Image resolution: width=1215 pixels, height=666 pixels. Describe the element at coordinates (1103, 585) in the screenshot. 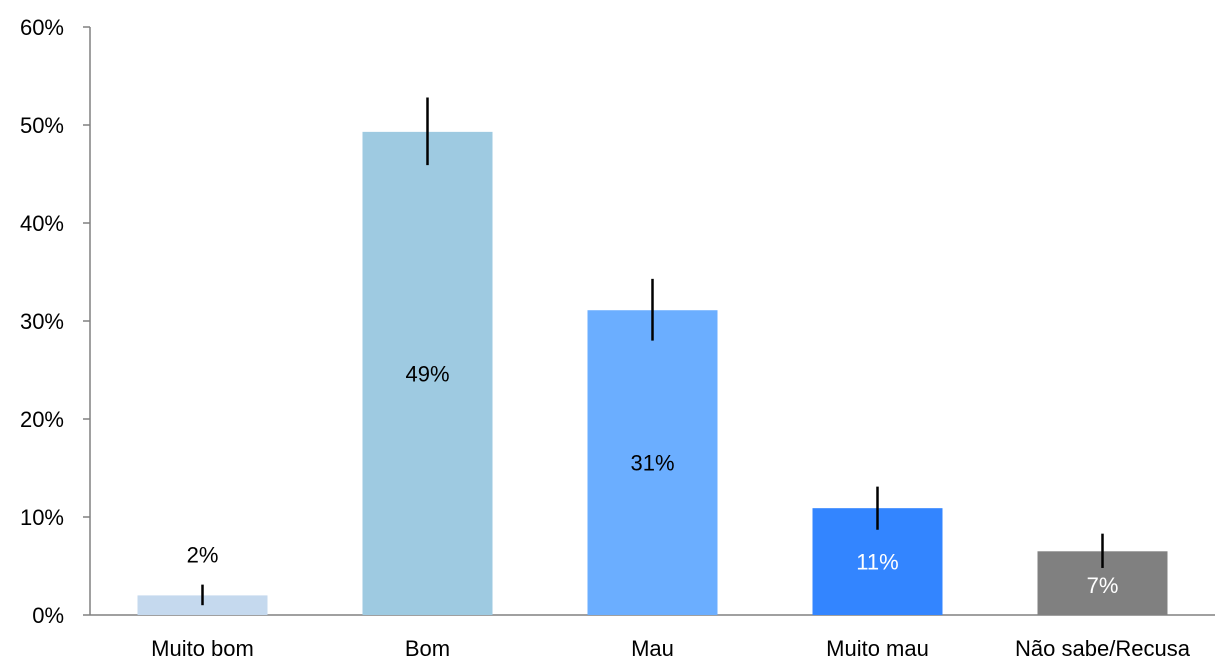

I see `data-label: 7%` at that location.